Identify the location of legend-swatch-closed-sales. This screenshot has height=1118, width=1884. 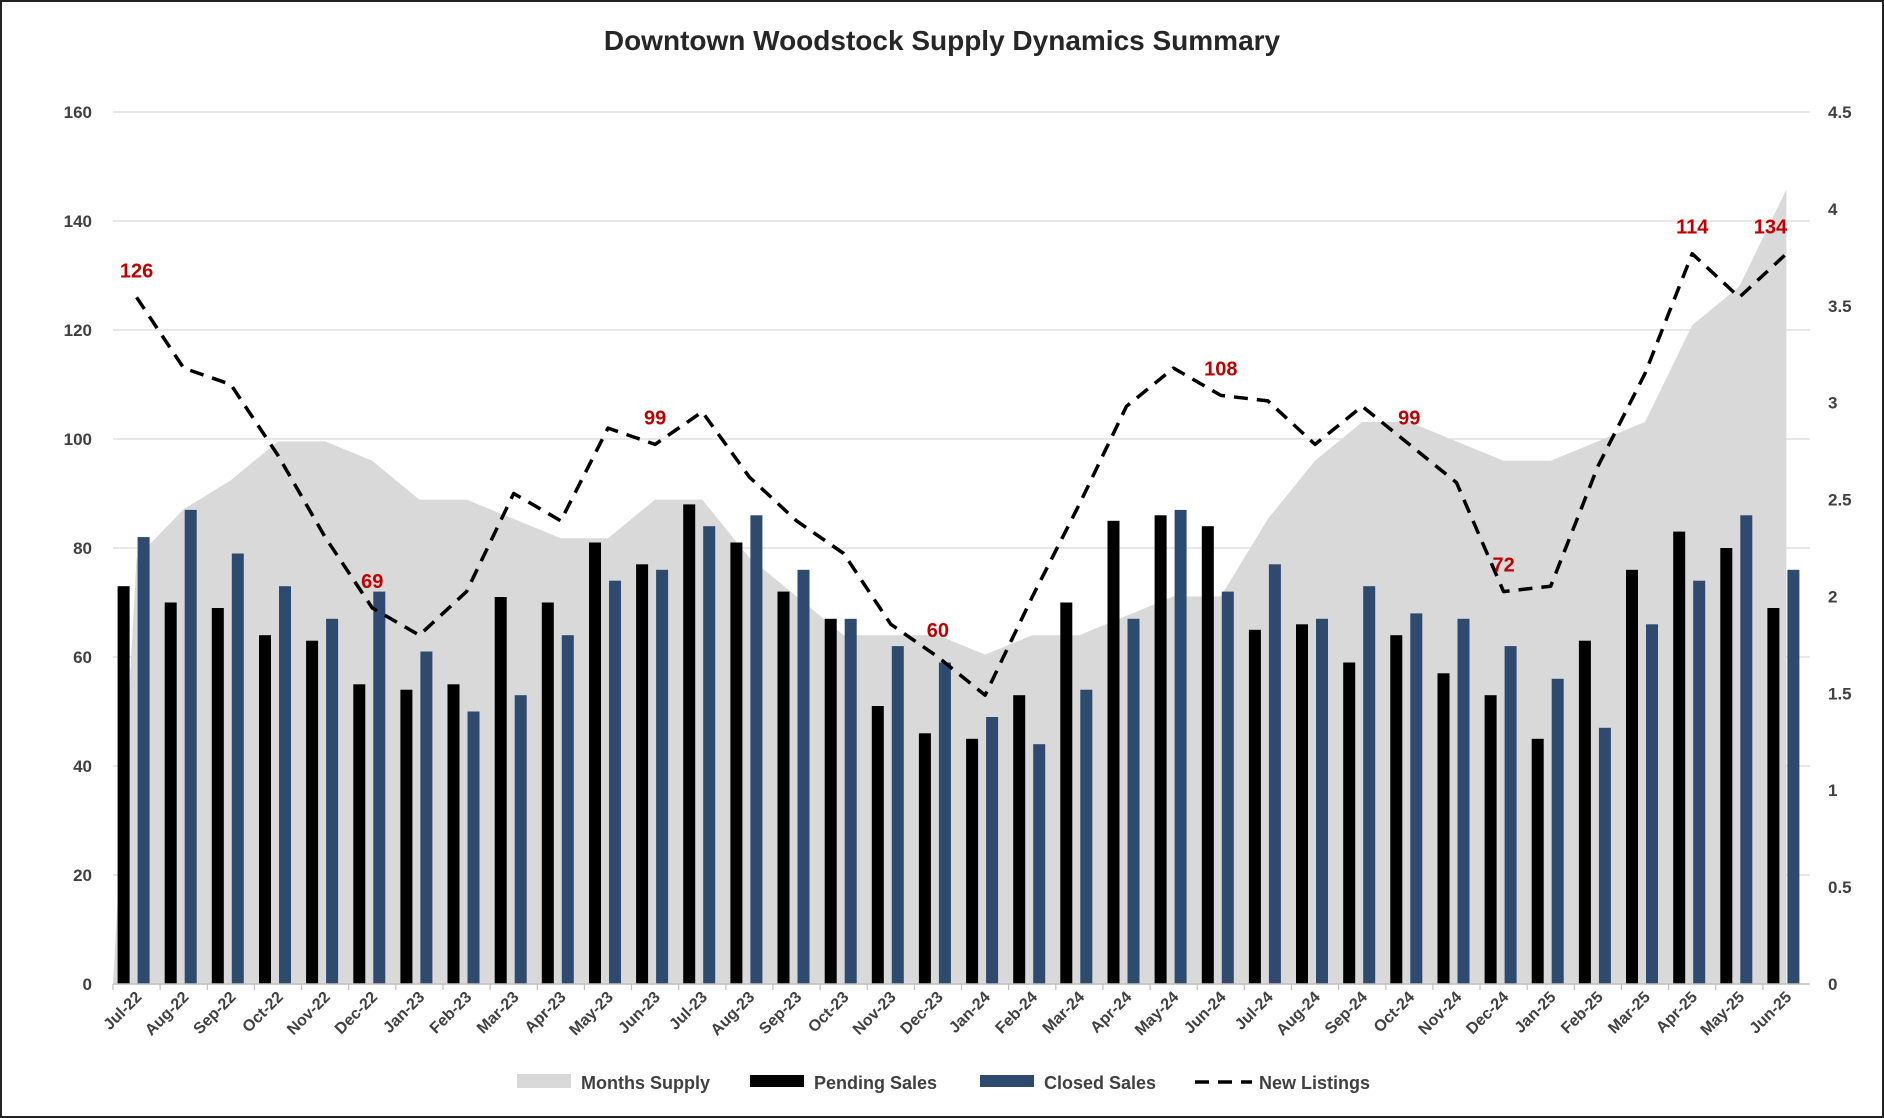
(1007, 1081).